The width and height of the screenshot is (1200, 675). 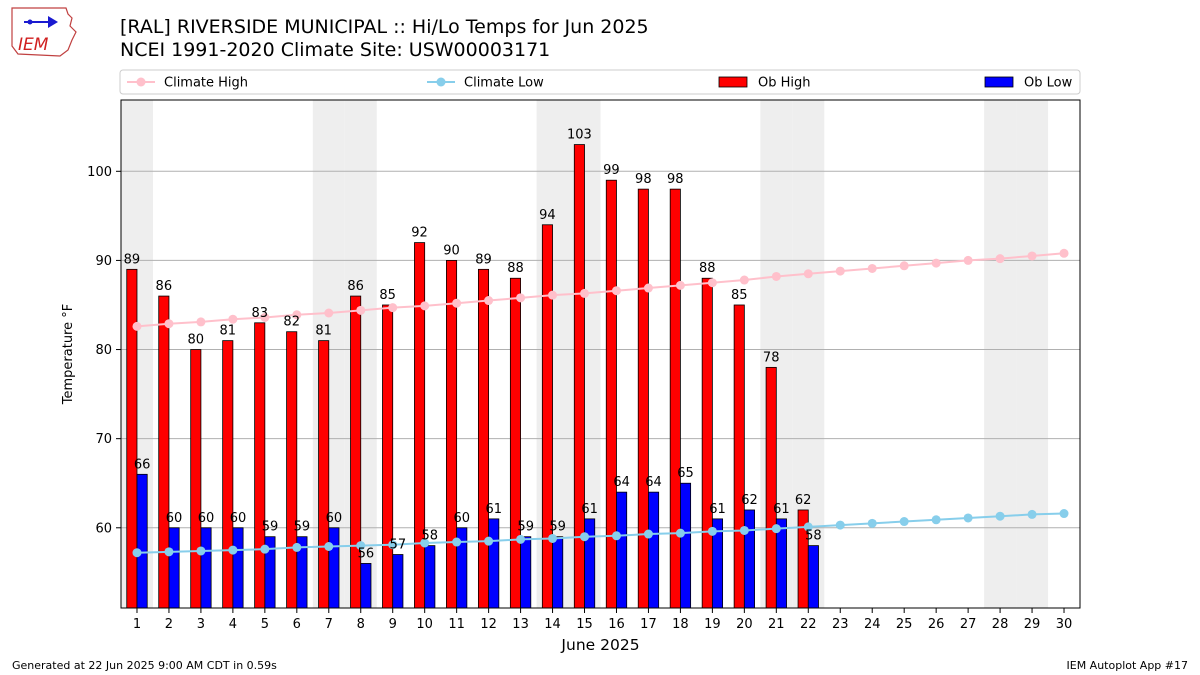 What do you see at coordinates (600, 533) in the screenshot?
I see `climate-low-line` at bounding box center [600, 533].